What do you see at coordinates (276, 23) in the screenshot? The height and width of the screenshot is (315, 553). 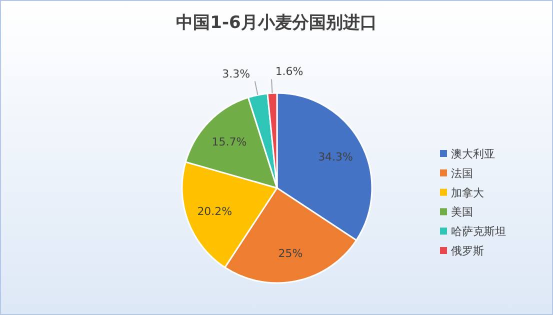 I see `title: 中国1-6月小麦分国别进口` at bounding box center [276, 23].